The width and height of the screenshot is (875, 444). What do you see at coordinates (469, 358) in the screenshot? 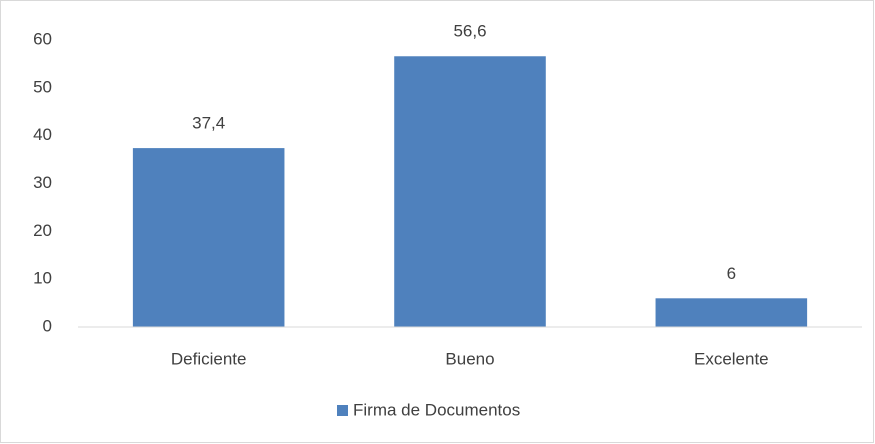
I see `x-tick-label: Bueno` at bounding box center [469, 358].